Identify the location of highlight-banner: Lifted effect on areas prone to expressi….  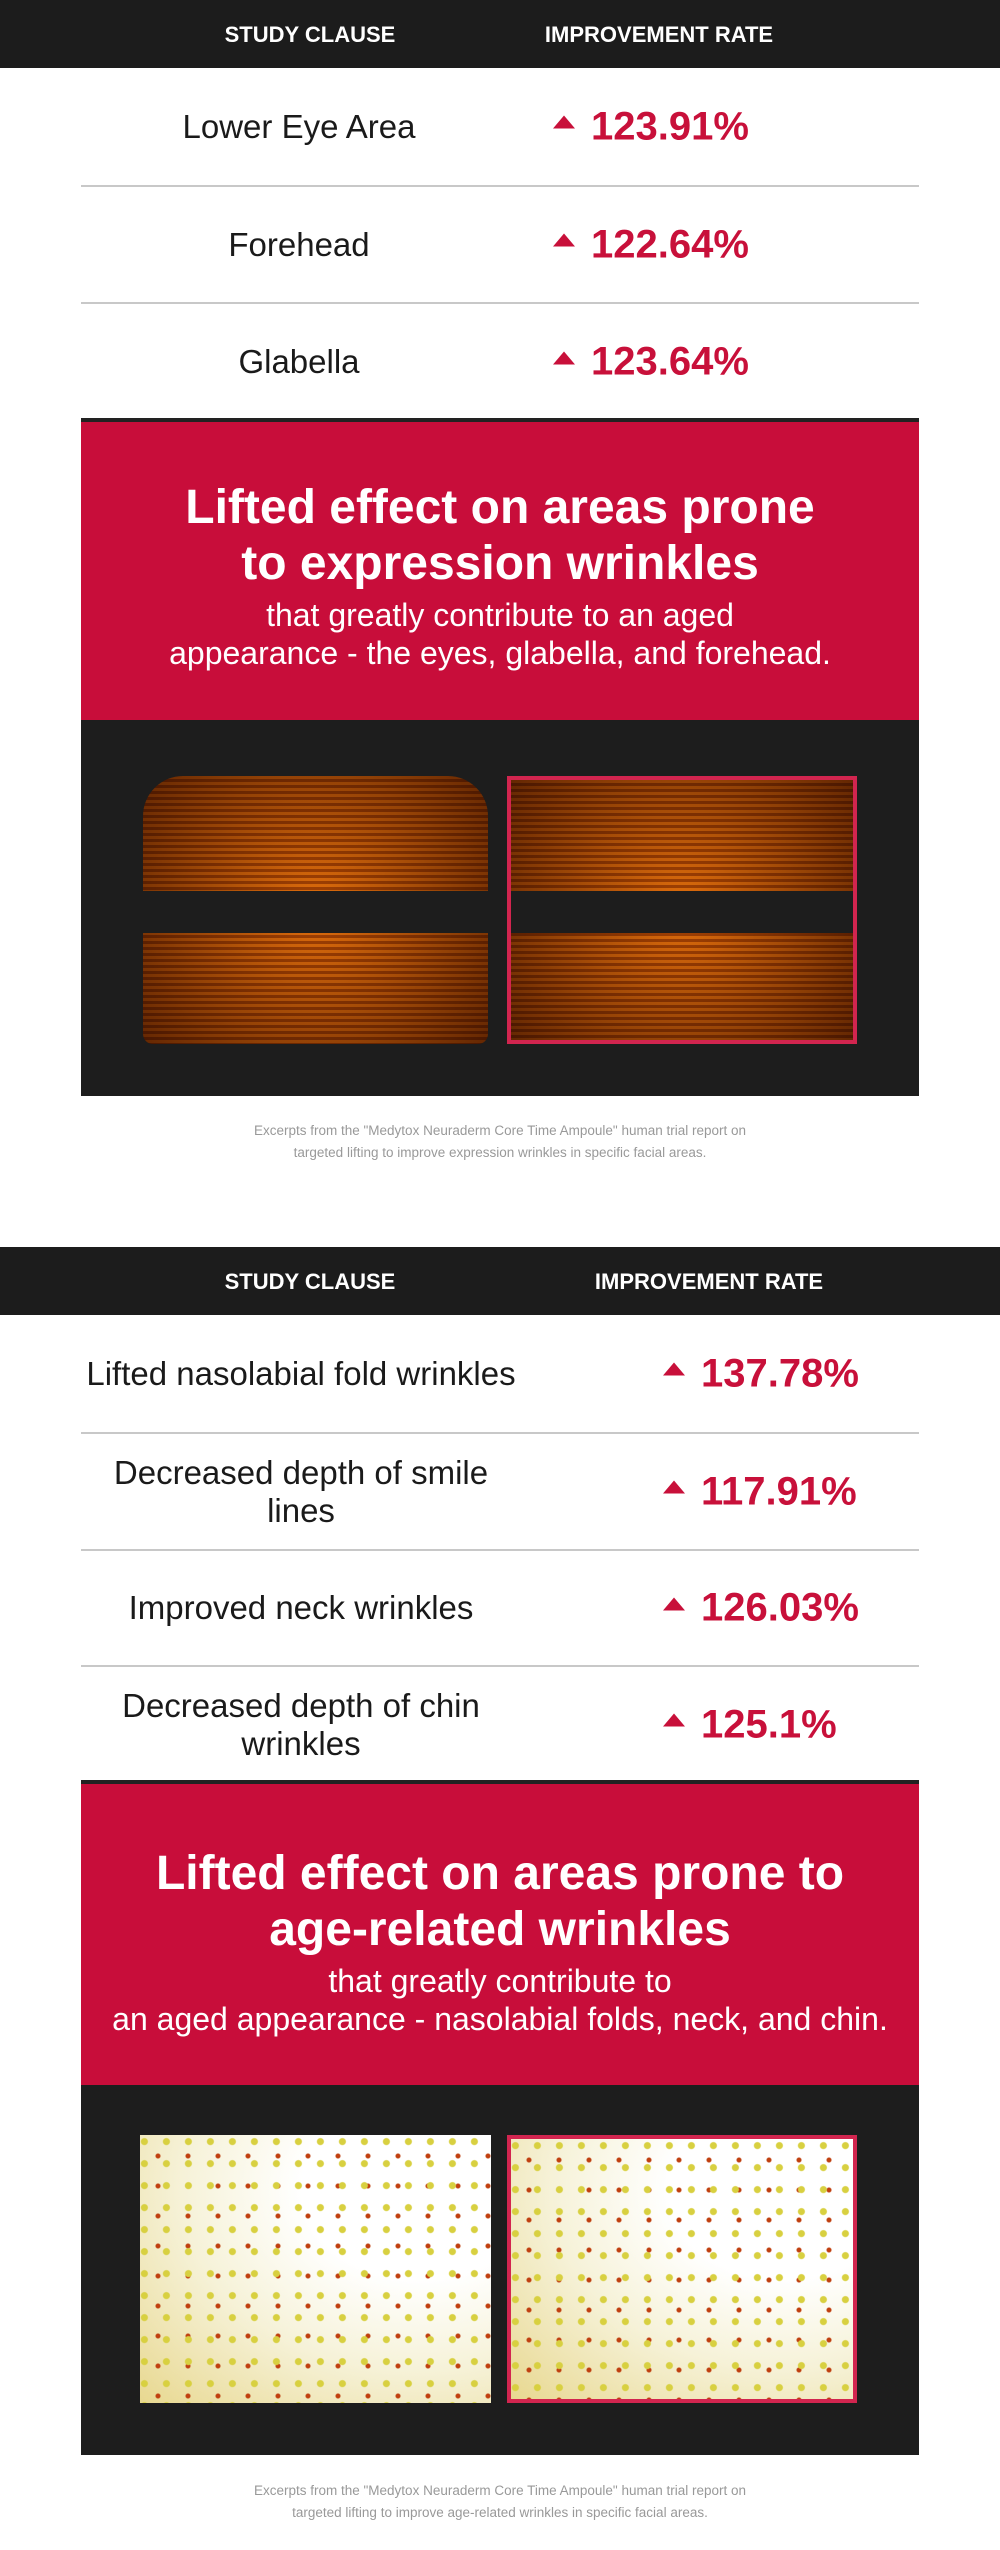
(500, 569).